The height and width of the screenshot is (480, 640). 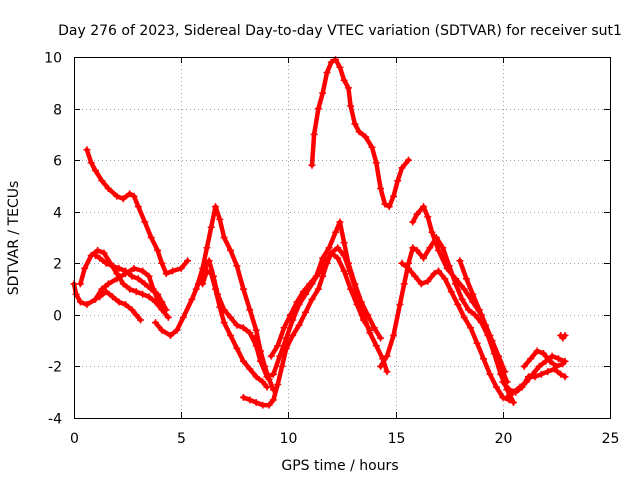 What do you see at coordinates (611, 439) in the screenshot?
I see `x-tick-label: 25` at bounding box center [611, 439].